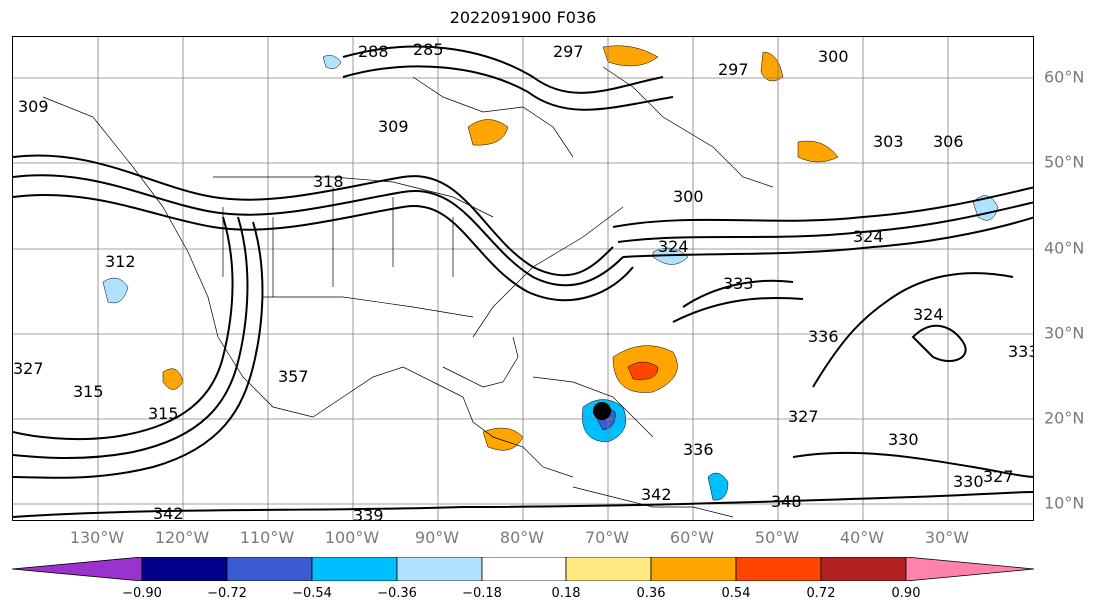 The image size is (1105, 615). Describe the element at coordinates (522, 537) in the screenshot. I see `lon-label: 80°W` at that location.